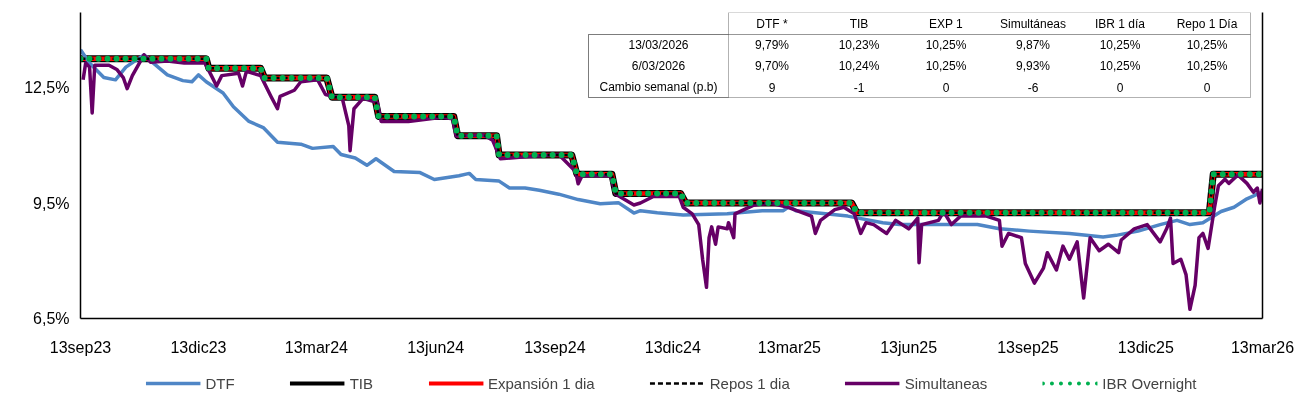 The height and width of the screenshot is (408, 1316). Describe the element at coordinates (80, 347) in the screenshot. I see `x-tick-label: 13sep23` at that location.